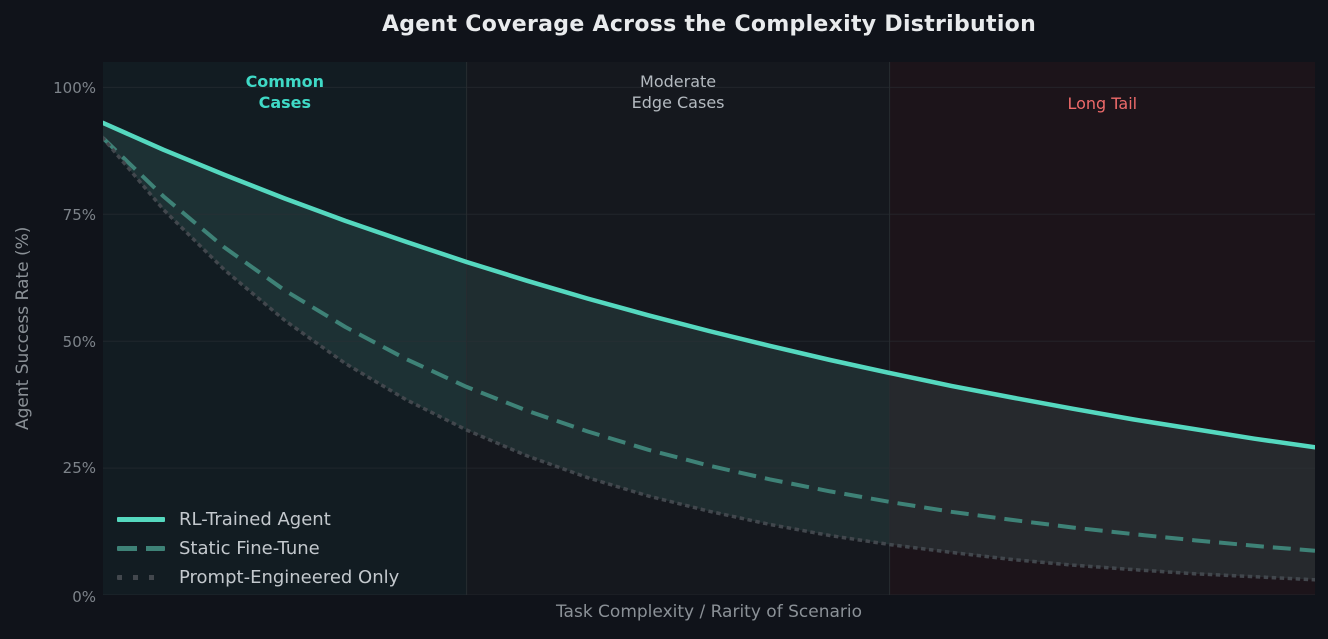 The width and height of the screenshot is (1328, 639). I want to click on legend-item-prompt-engineered: Prompt-Engineered Only, so click(258, 577).